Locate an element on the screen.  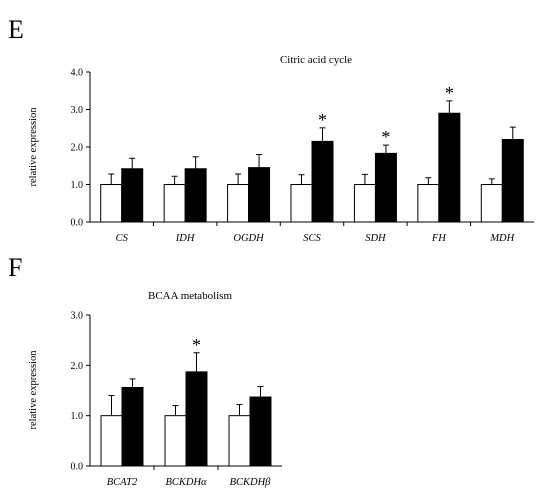
category-label: MDH is located at coordinates (502, 238).